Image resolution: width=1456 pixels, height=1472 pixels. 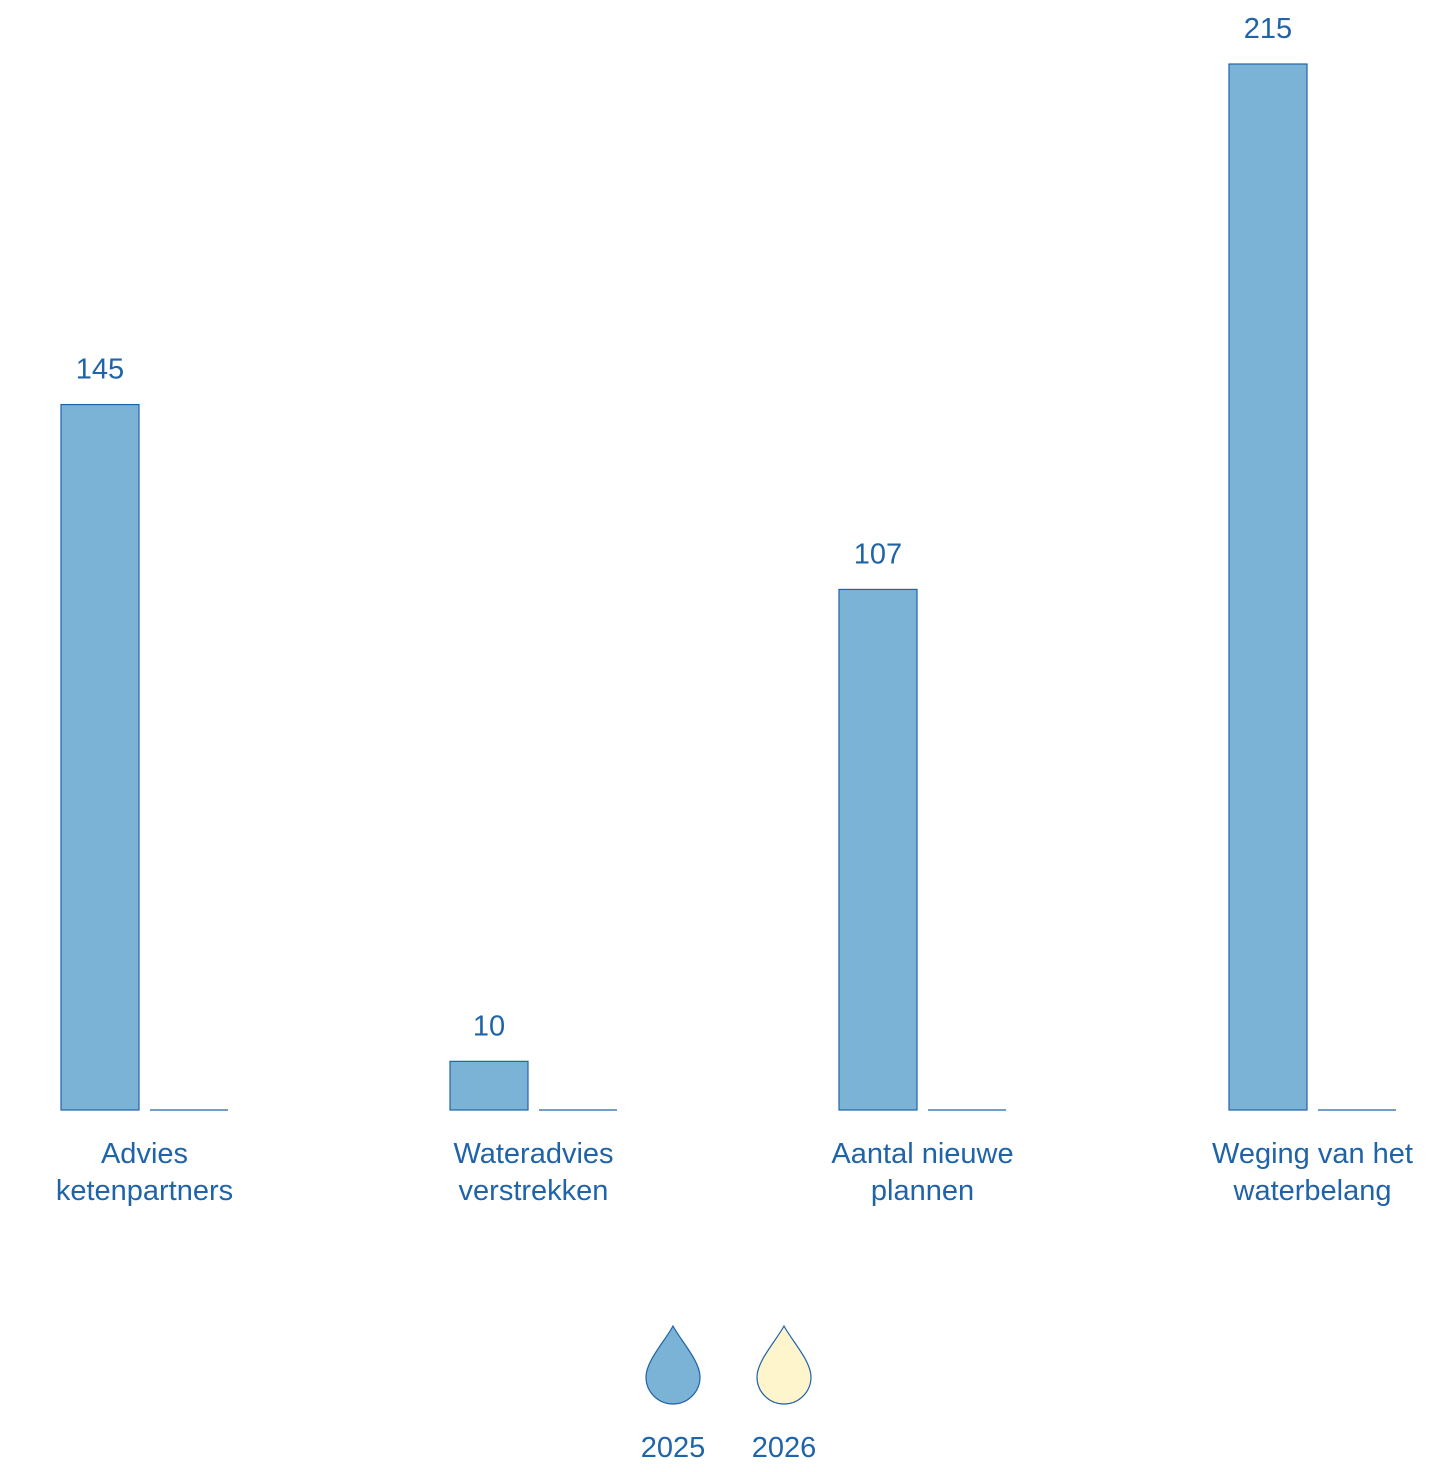 What do you see at coordinates (922, 1191) in the screenshot?
I see `category-label-3-line-2: plannen` at bounding box center [922, 1191].